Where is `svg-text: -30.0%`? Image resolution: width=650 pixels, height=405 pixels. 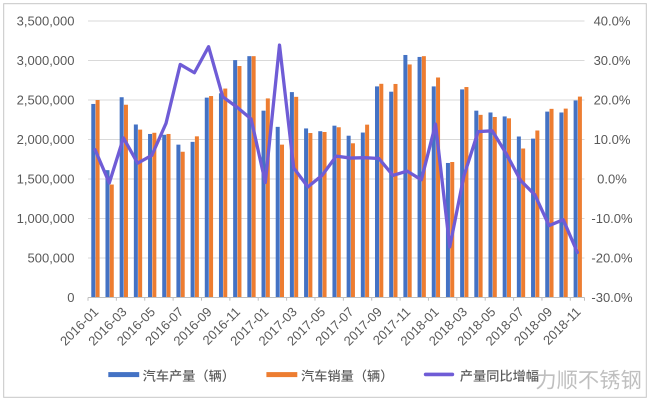 svg-text: -30.0% is located at coordinates (612, 297).